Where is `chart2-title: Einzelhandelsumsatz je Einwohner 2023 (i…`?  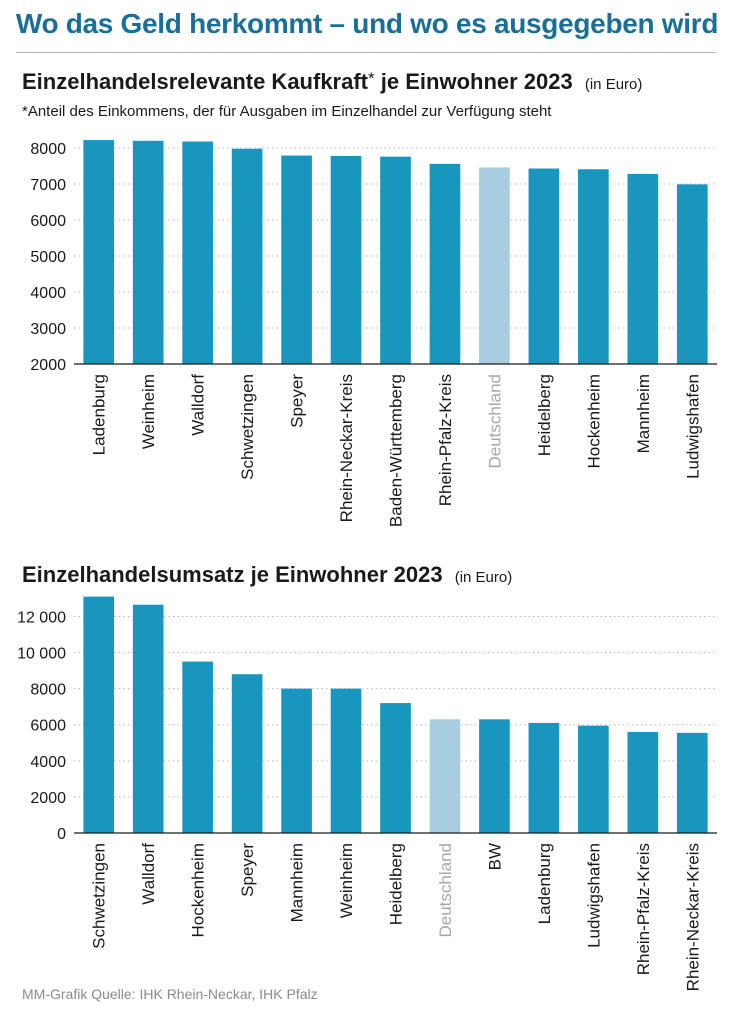
chart2-title: Einzelhandelsumsatz je Einwohner 2023 (i… is located at coordinates (267, 575).